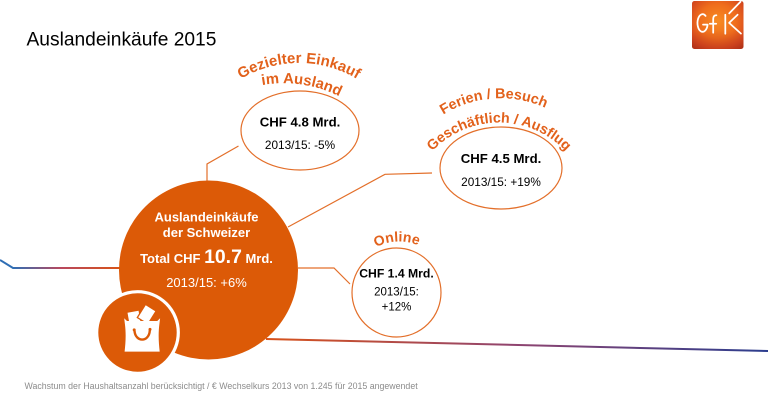  Describe the element at coordinates (501, 182) in the screenshot. I see `svg-text: 2013/15: +19%` at that location.